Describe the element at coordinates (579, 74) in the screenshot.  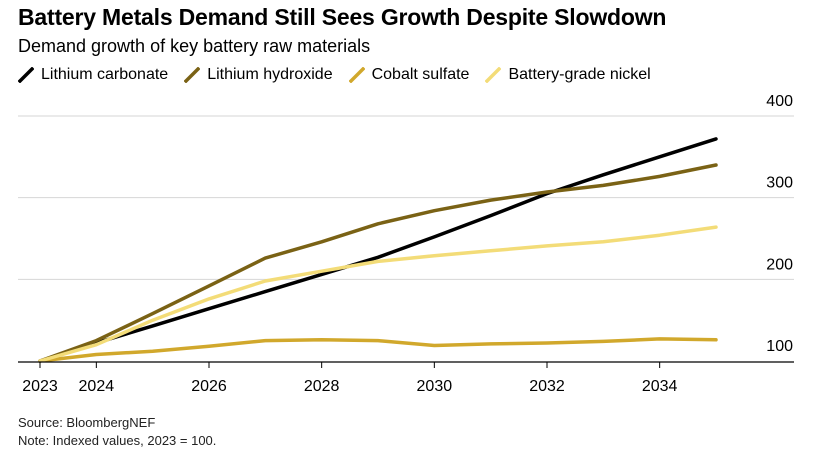
I see `legend-label-battery-grade-nickel: Battery-grade nickel` at that location.